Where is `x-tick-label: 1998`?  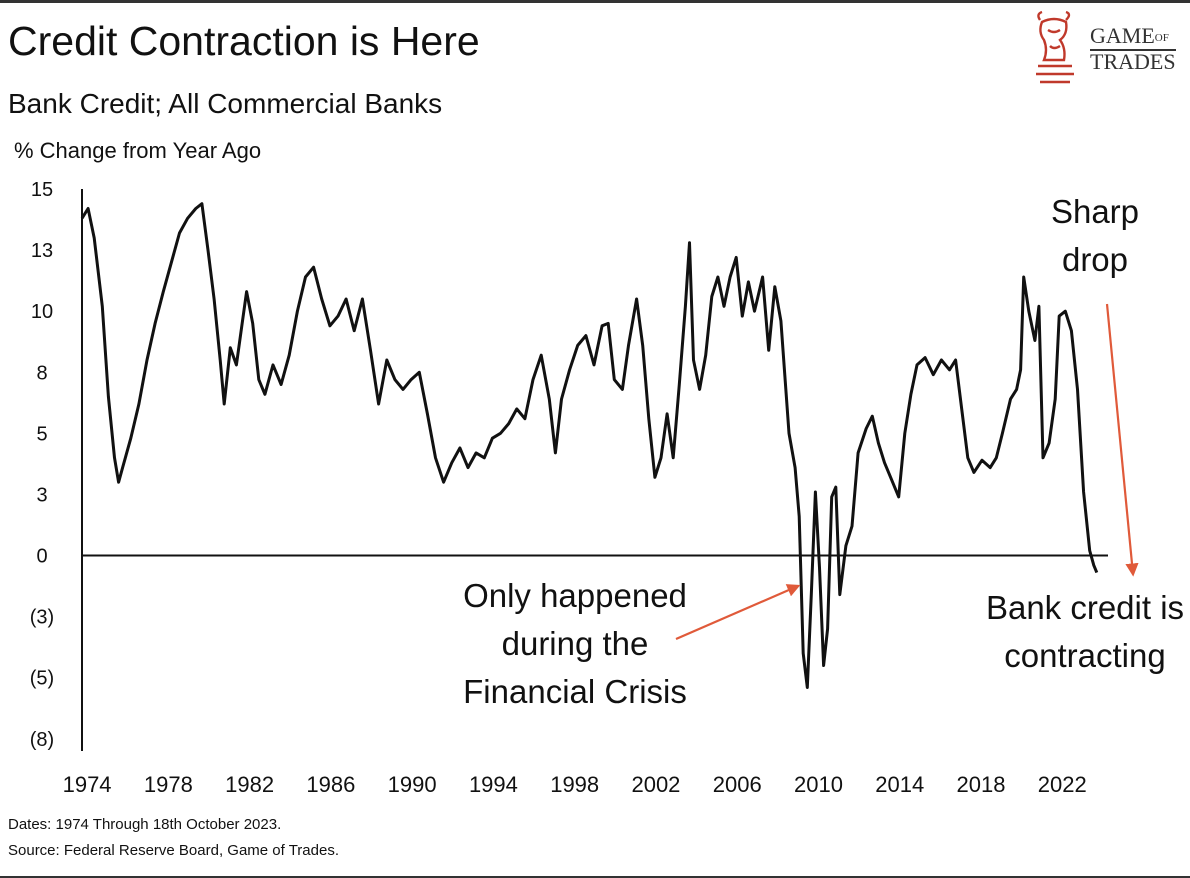
x-tick-label: 1998 is located at coordinates (574, 784).